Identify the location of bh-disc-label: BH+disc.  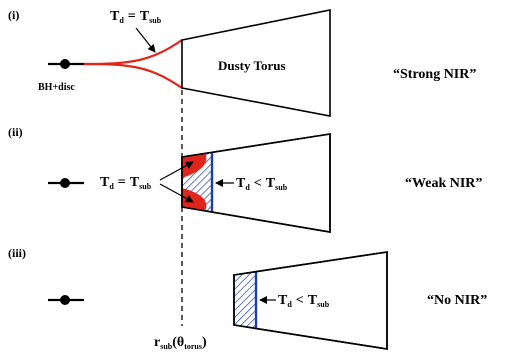
(56, 87).